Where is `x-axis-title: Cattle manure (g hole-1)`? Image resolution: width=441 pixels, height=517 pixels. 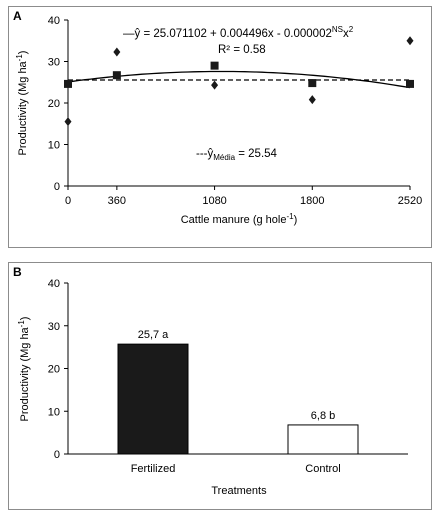
x-axis-title: Cattle manure (g hole-1) is located at coordinates (239, 219).